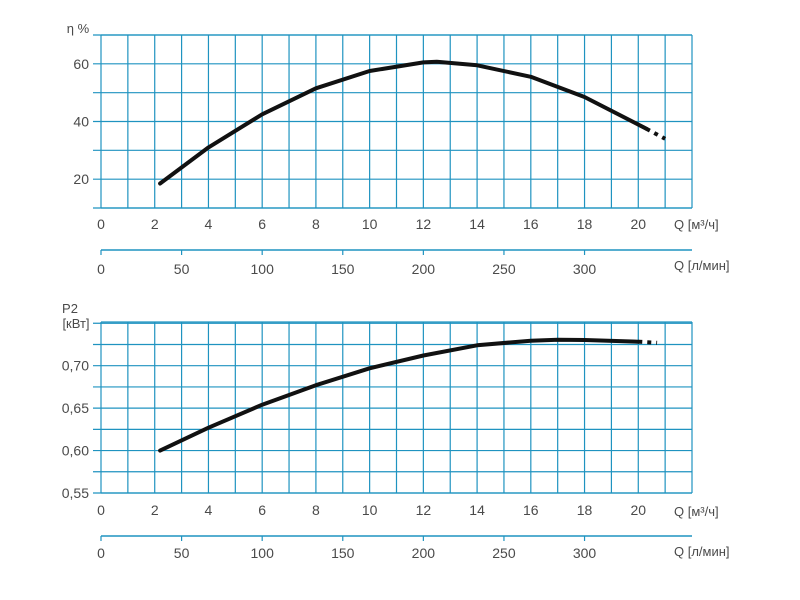 This screenshot has height=600, width=800. Describe the element at coordinates (81, 64) in the screenshot. I see `y-tick-label: 60` at that location.